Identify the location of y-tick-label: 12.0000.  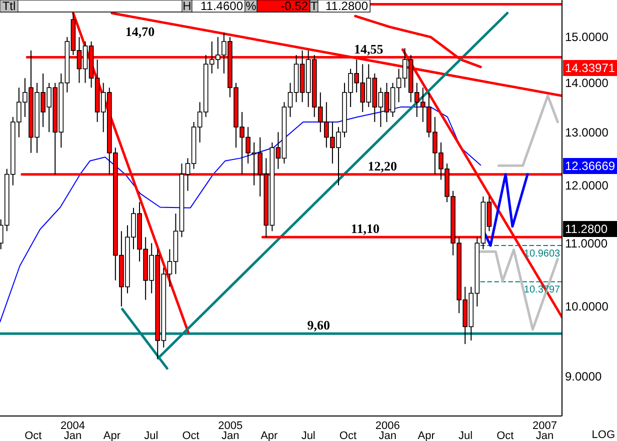
(587, 185).